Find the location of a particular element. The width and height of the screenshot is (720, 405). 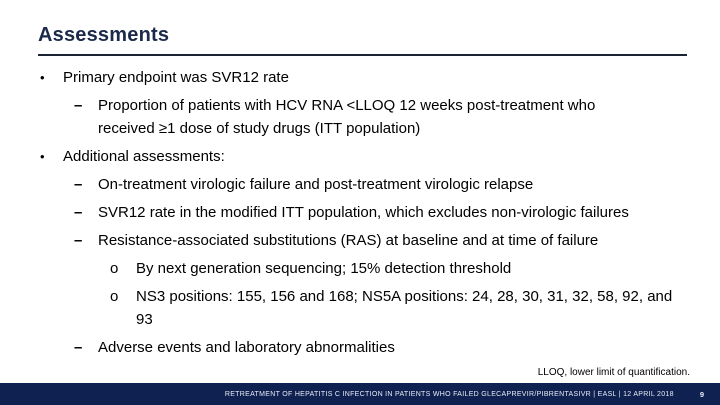

page-number: 9 is located at coordinates (701, 394).